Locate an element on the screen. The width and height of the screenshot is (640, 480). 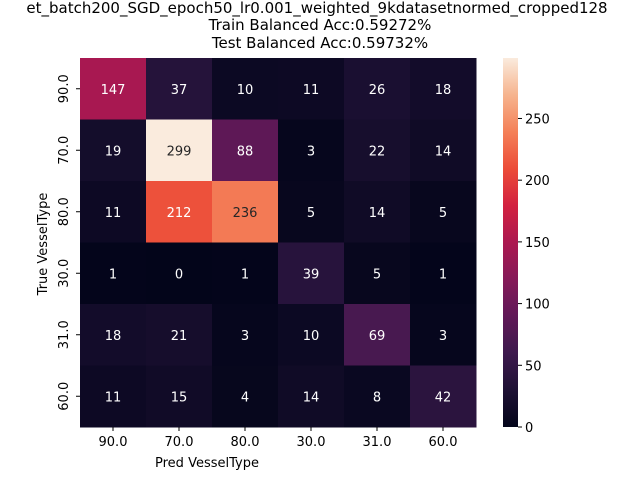
x-axis-label: Pred VesselType is located at coordinates (207, 463).